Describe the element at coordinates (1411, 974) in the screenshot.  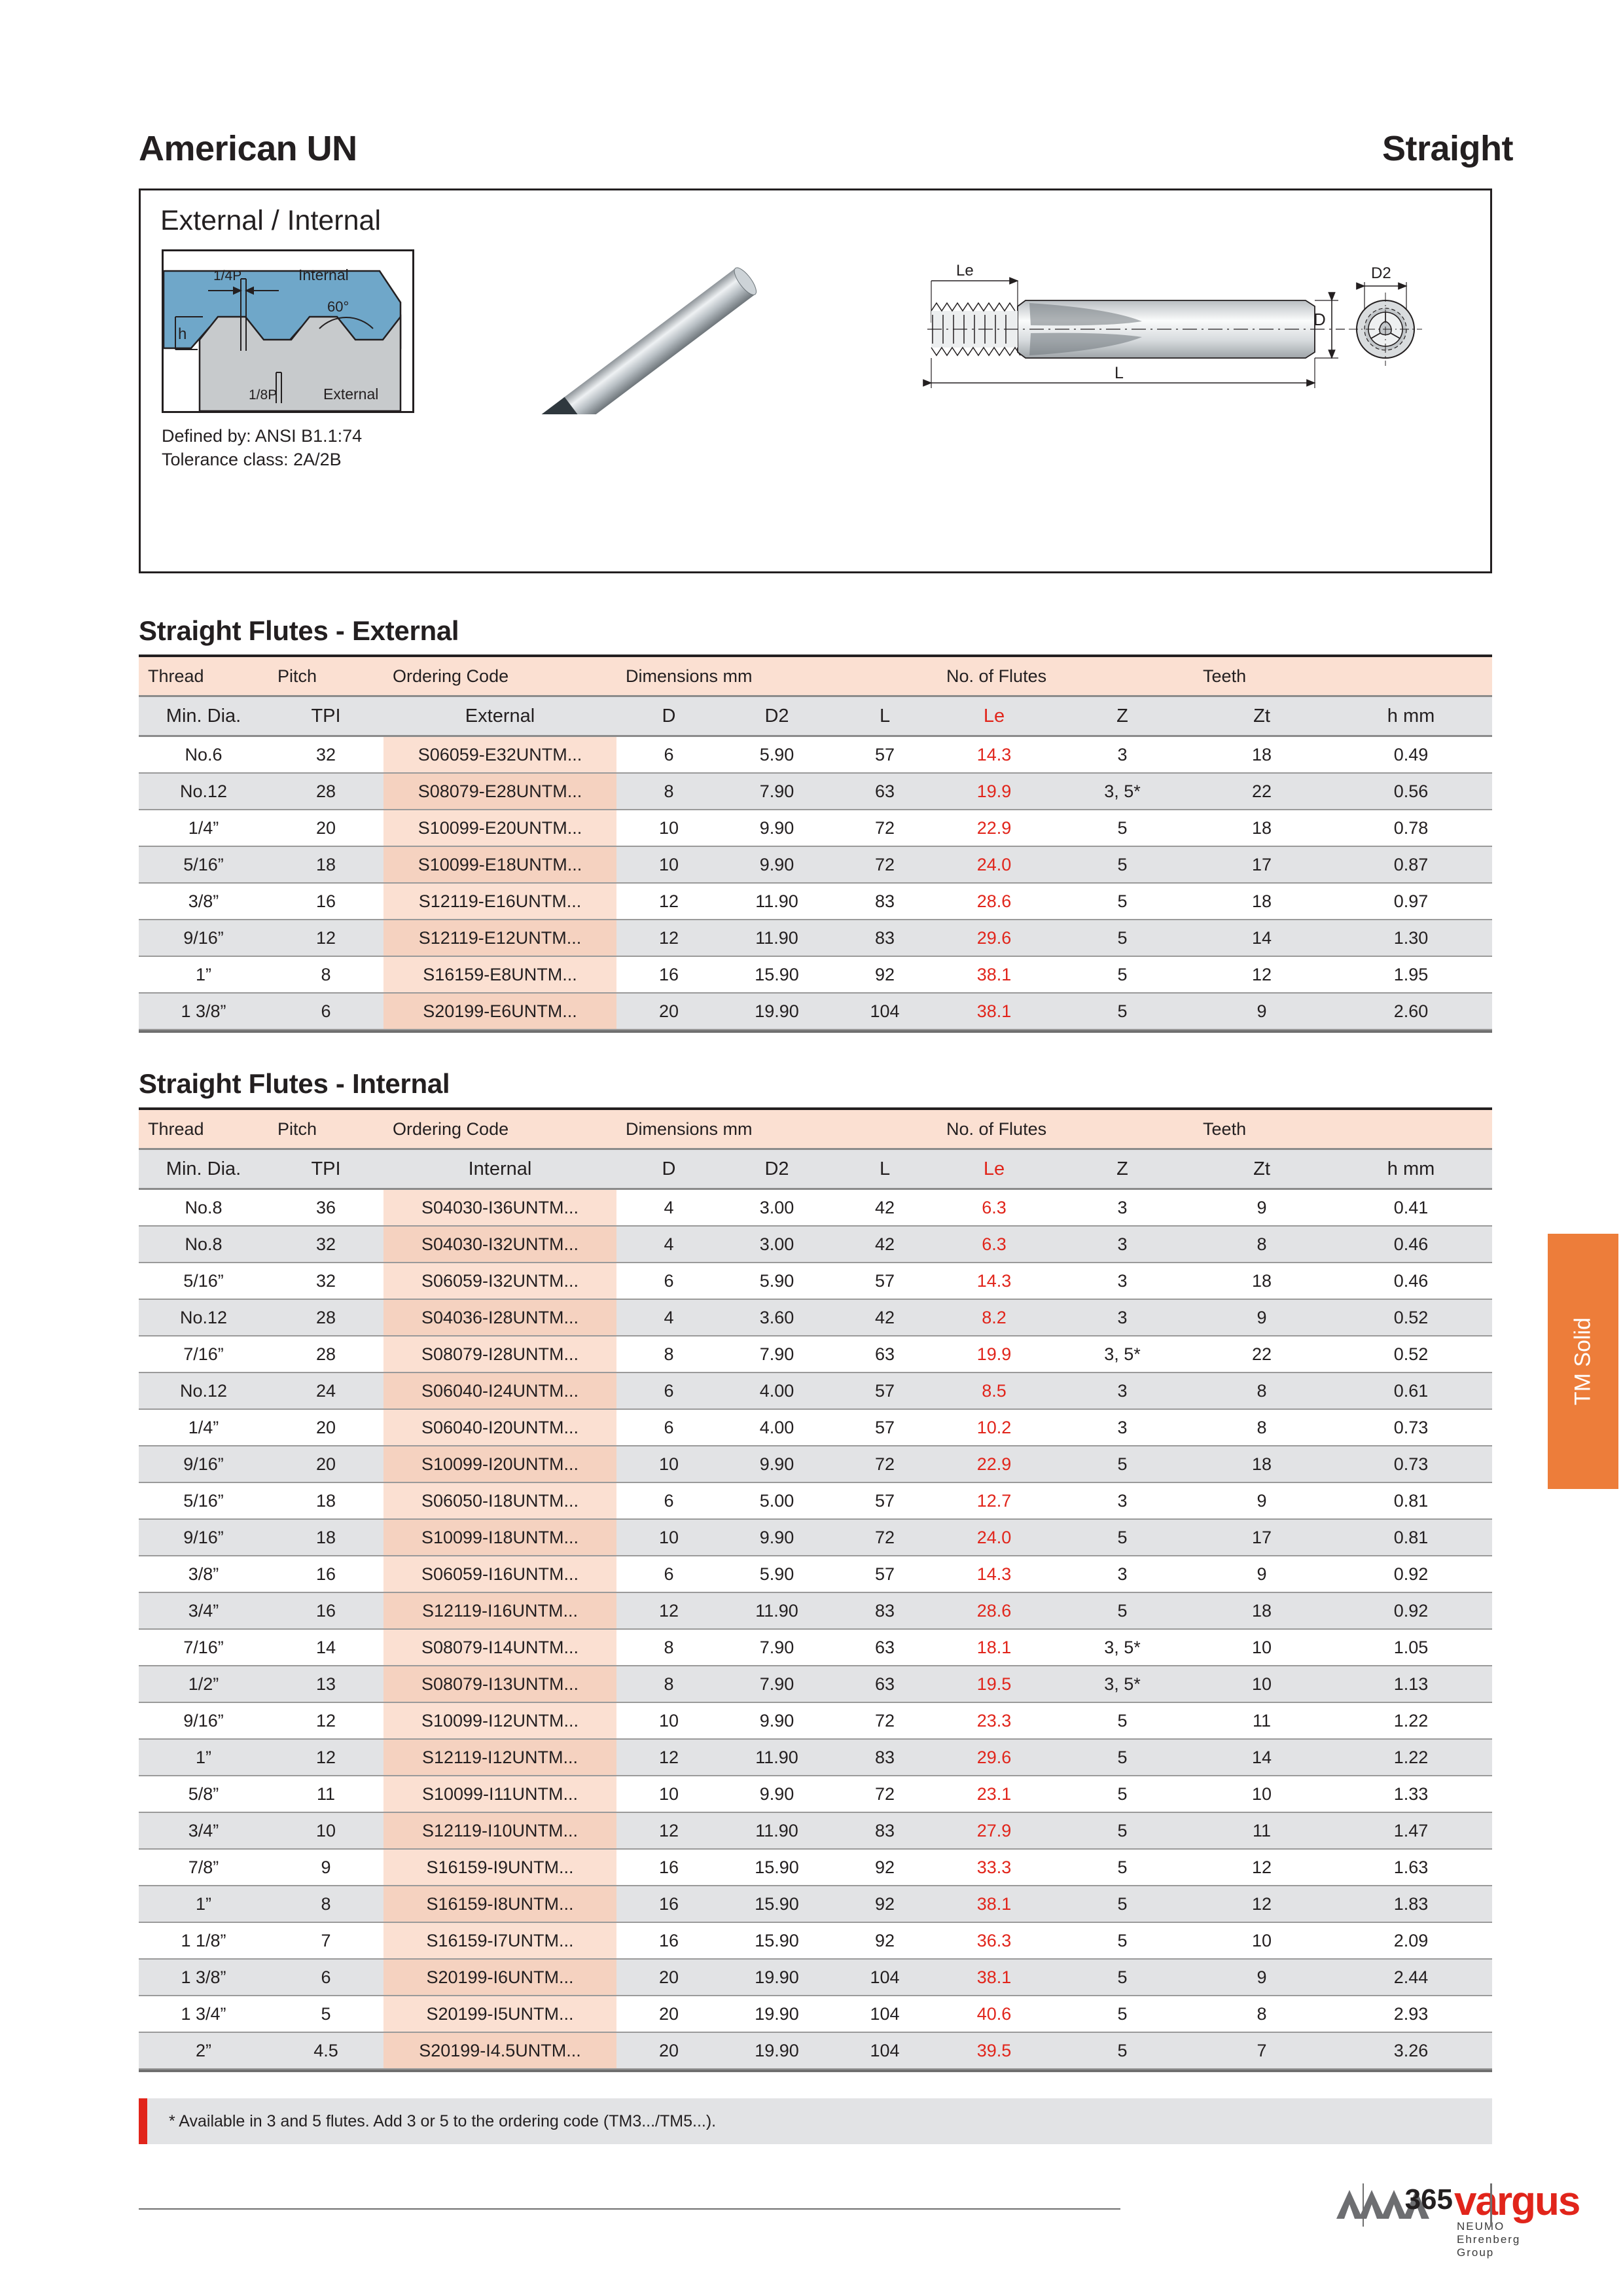
I see `table-cell: 1.95` at that location.